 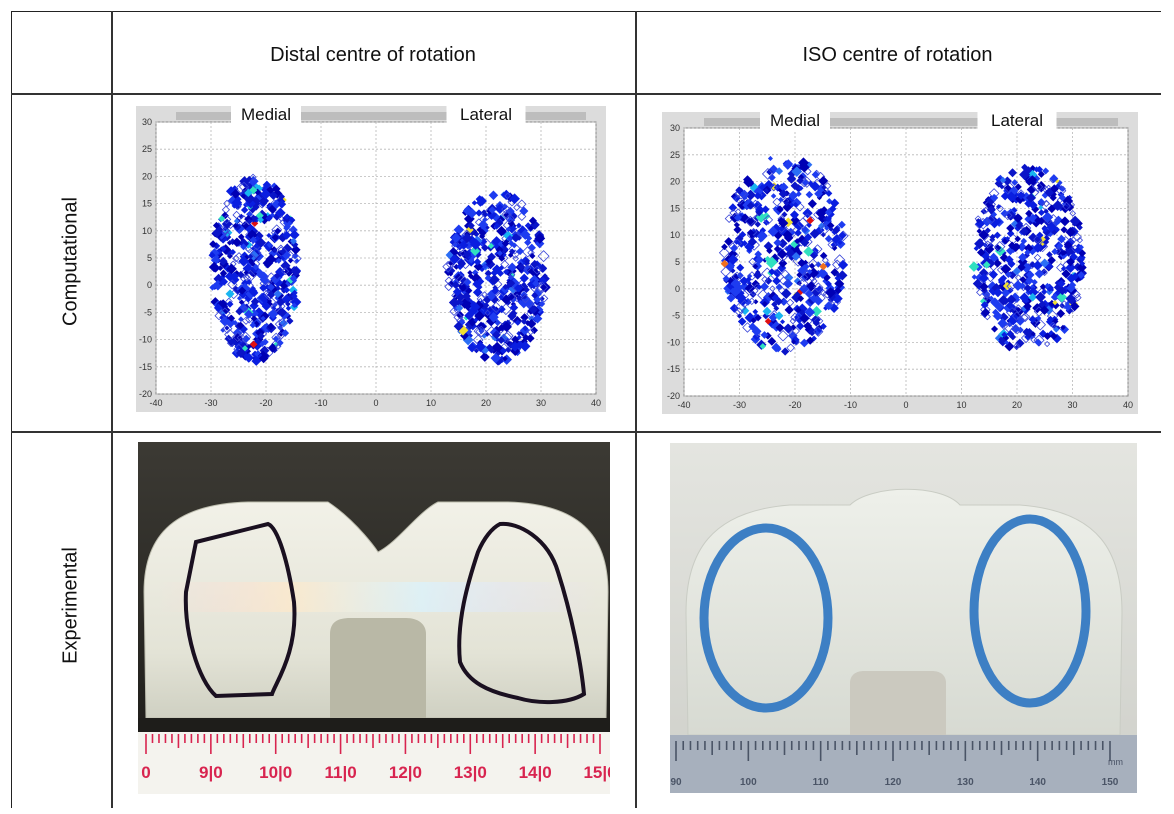 What do you see at coordinates (155, 403) in the screenshot?
I see `x-tick-label: -40` at bounding box center [155, 403].